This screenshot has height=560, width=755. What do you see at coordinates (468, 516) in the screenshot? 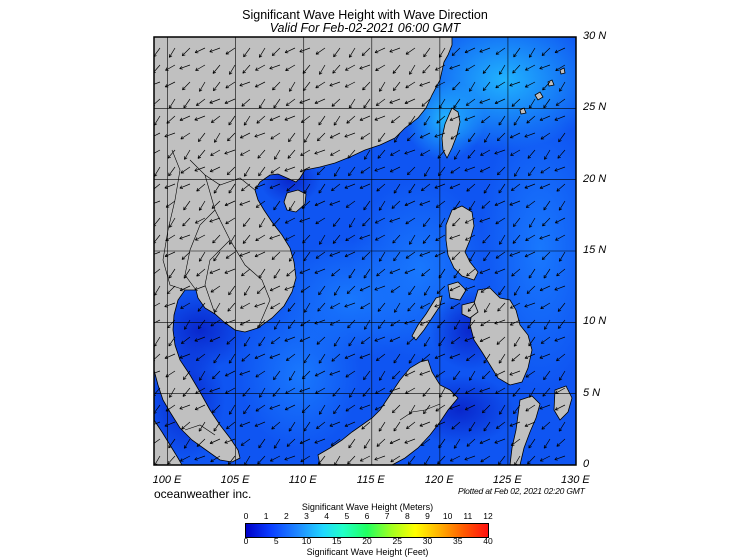
I see `legend-meters-tick: 11` at bounding box center [468, 516].